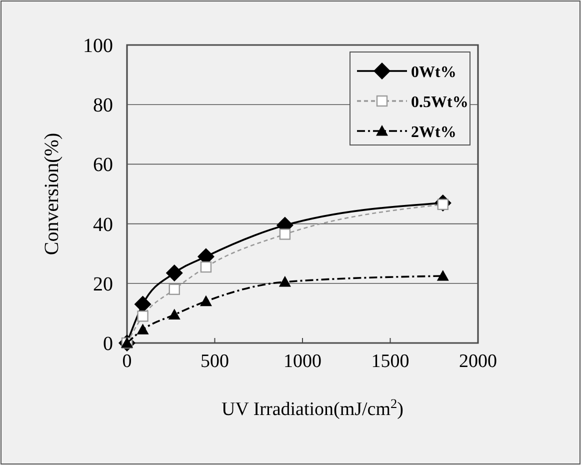  What do you see at coordinates (303, 361) in the screenshot?
I see `x-tick-label: 1000` at bounding box center [303, 361].